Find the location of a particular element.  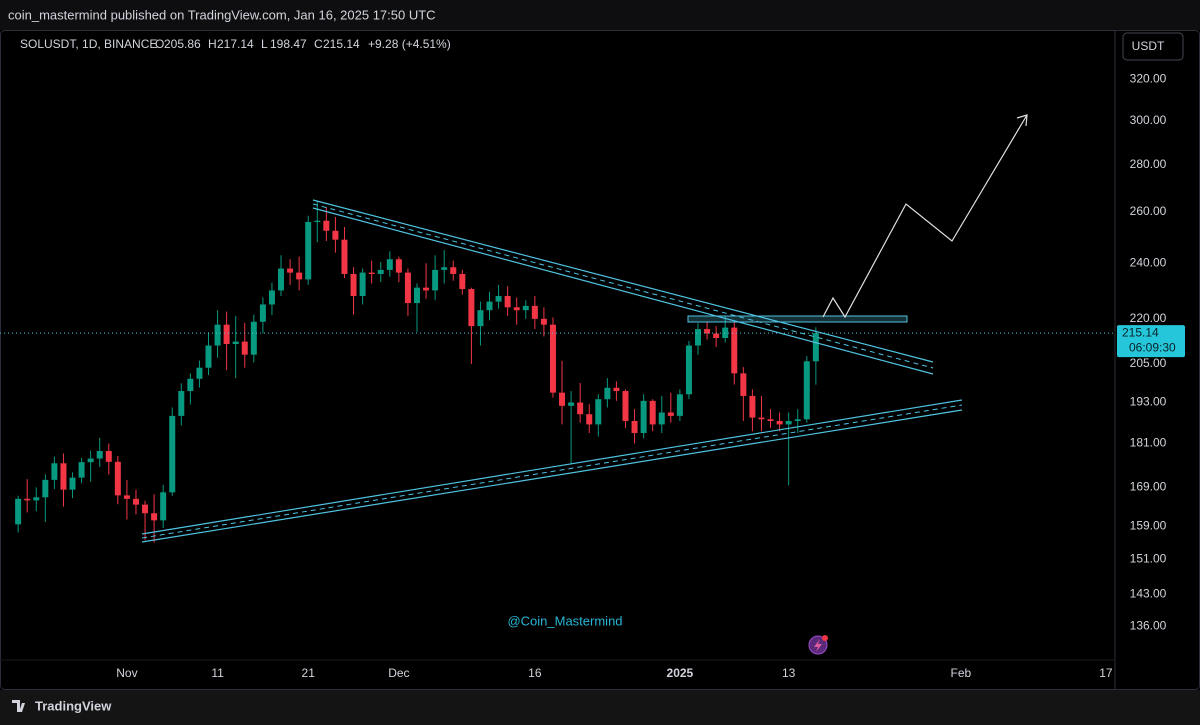

y-tick-label: 300.00 is located at coordinates (1148, 120).